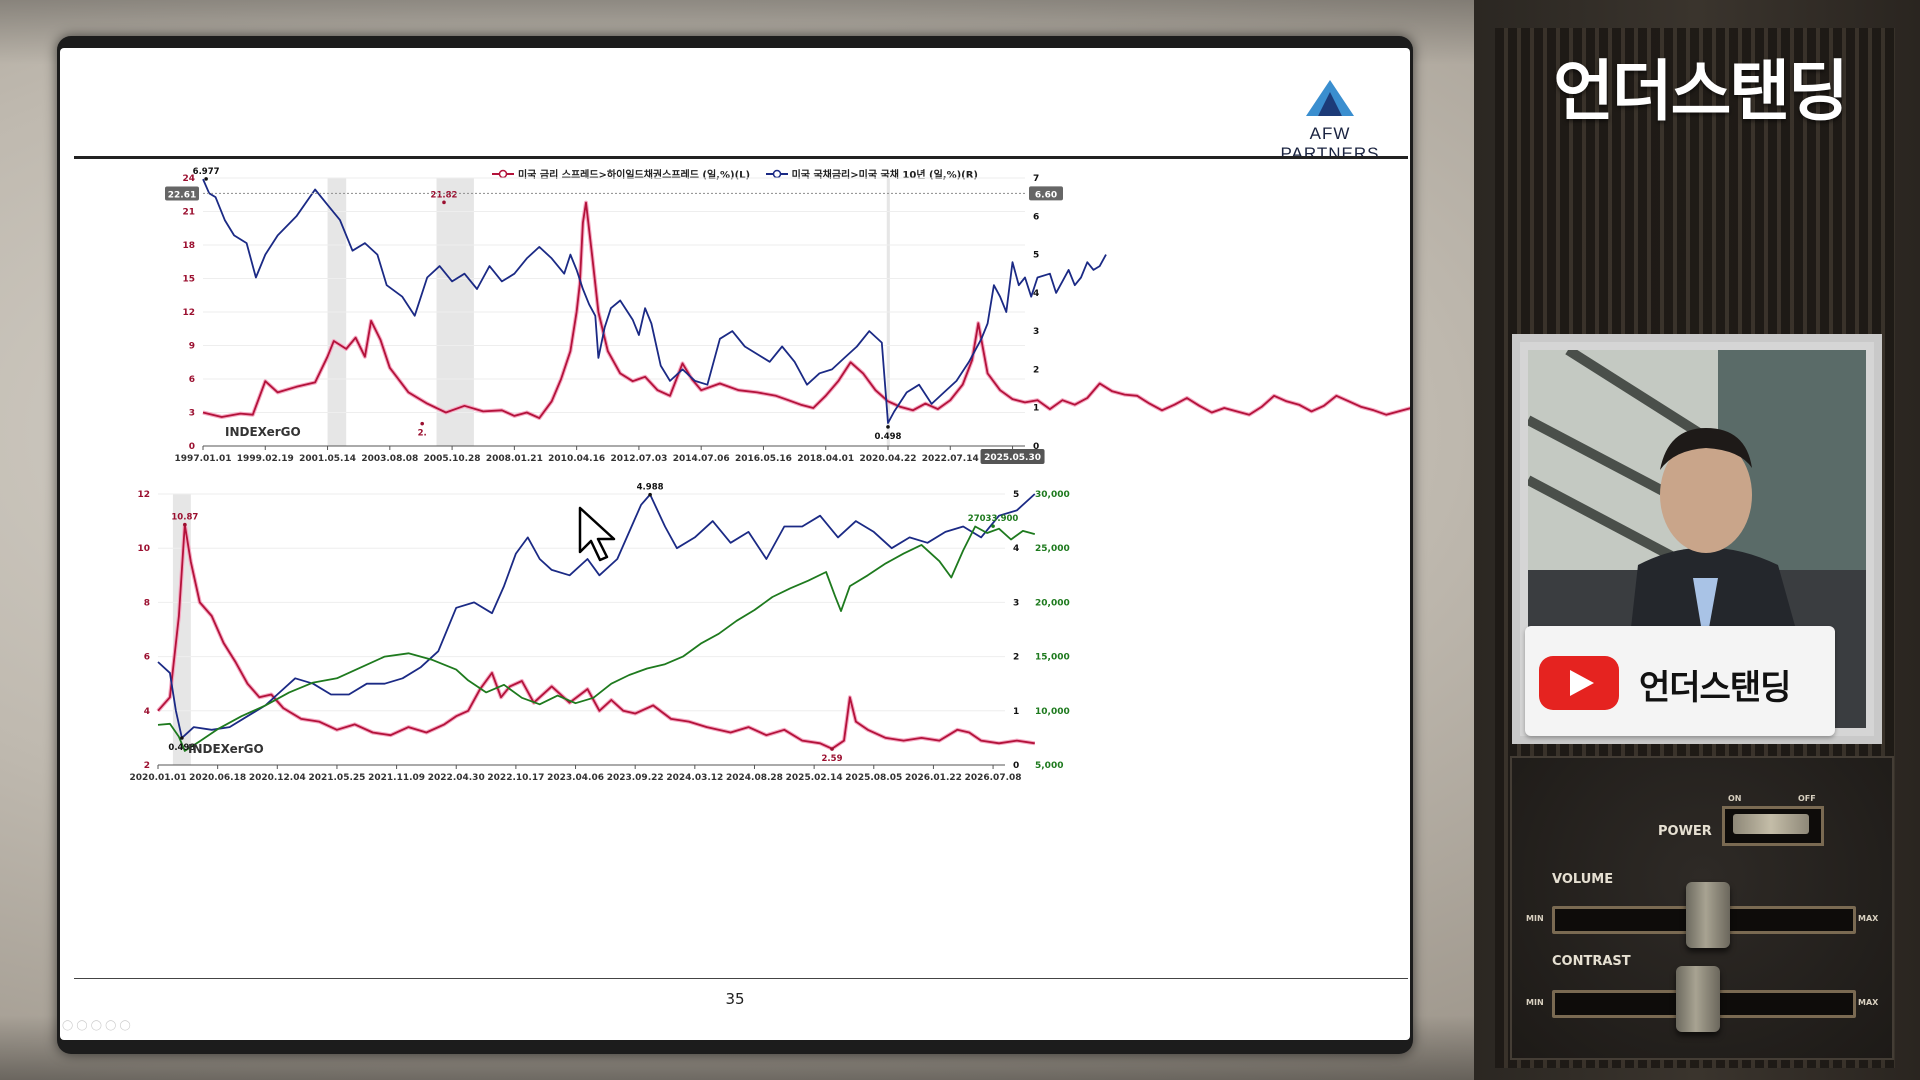 This screenshot has width=1920, height=1080. I want to click on youtube-play-icon, so click(1579, 683).